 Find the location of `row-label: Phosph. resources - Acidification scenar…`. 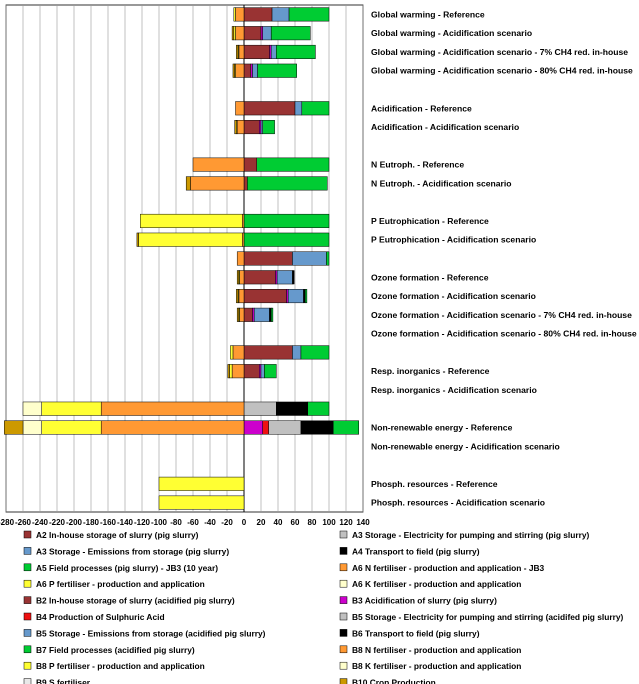

row-label: Phosph. resources - Acidification scenar… is located at coordinates (458, 503).